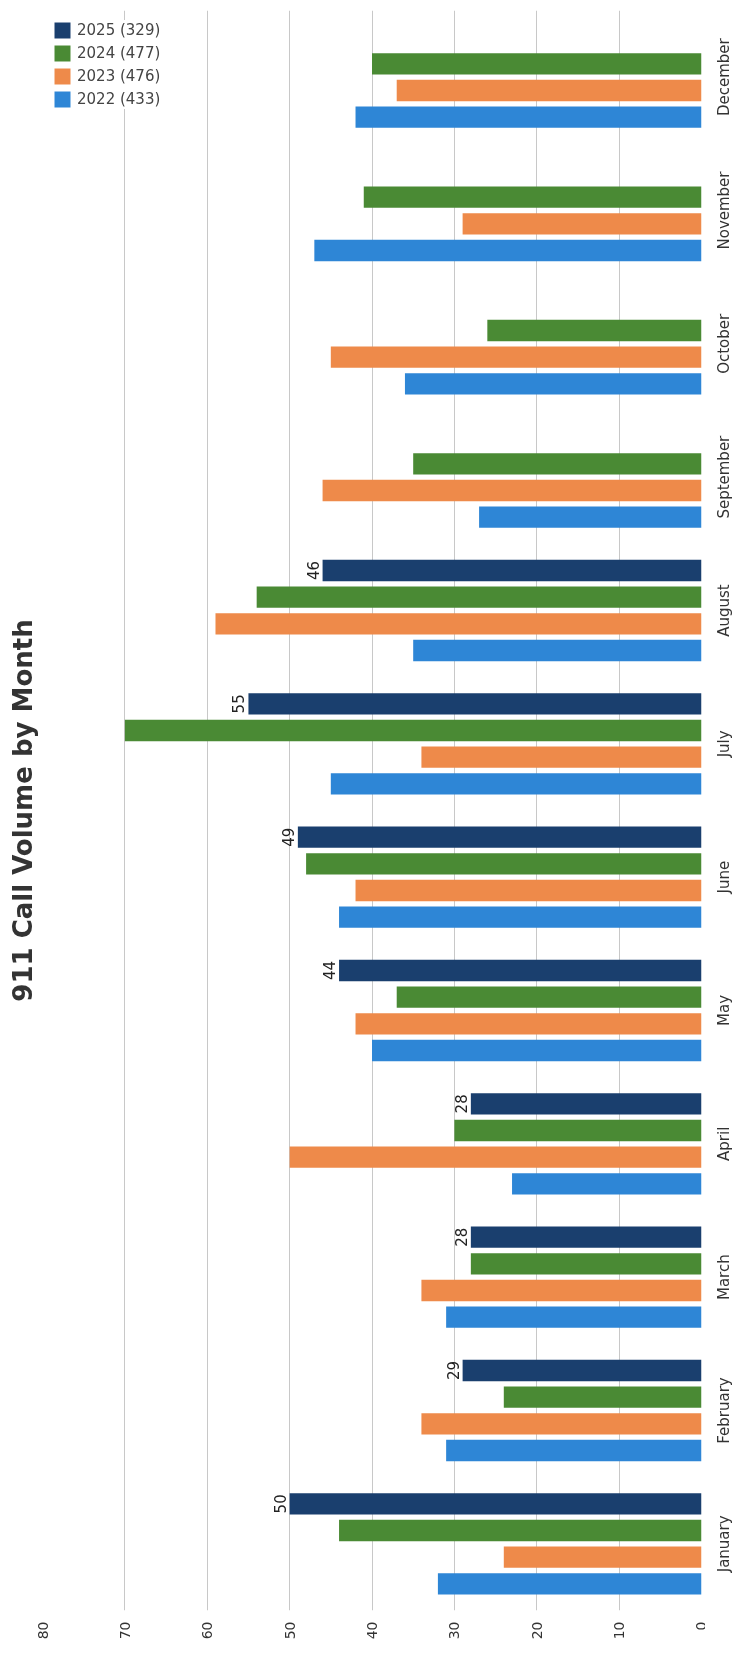 The image size is (752, 1679). Describe the element at coordinates (723, 476) in the screenshot. I see `y-tick-label: September` at that location.